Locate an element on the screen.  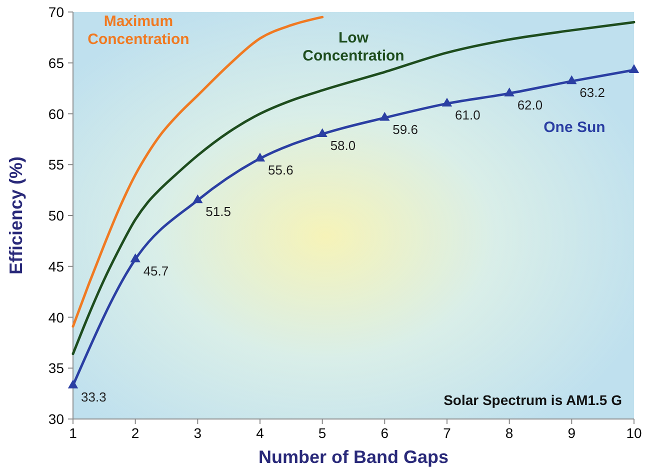
x-tick-label: 8 is located at coordinates (509, 433).